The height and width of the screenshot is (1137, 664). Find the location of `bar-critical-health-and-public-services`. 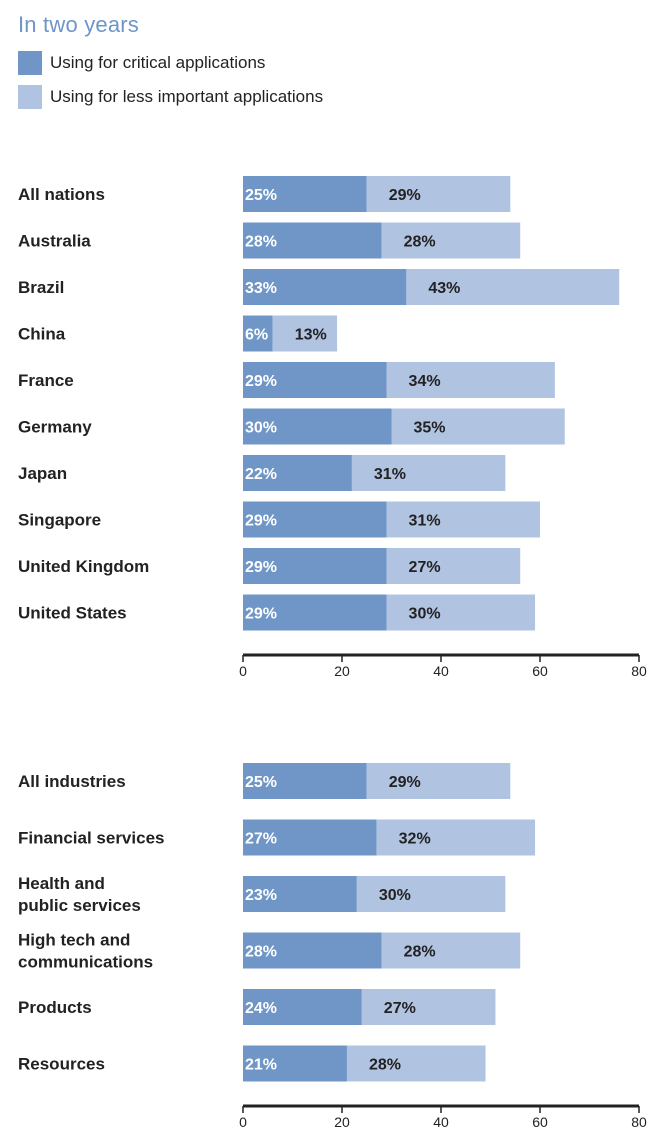

bar-critical-health-and-public-services is located at coordinates (300, 894).